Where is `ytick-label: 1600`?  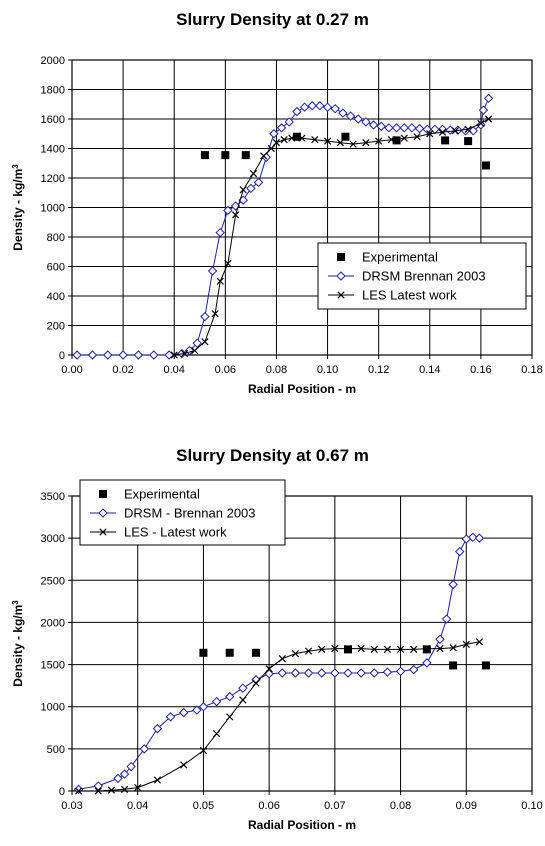
ytick-label: 1600 is located at coordinates (53, 120).